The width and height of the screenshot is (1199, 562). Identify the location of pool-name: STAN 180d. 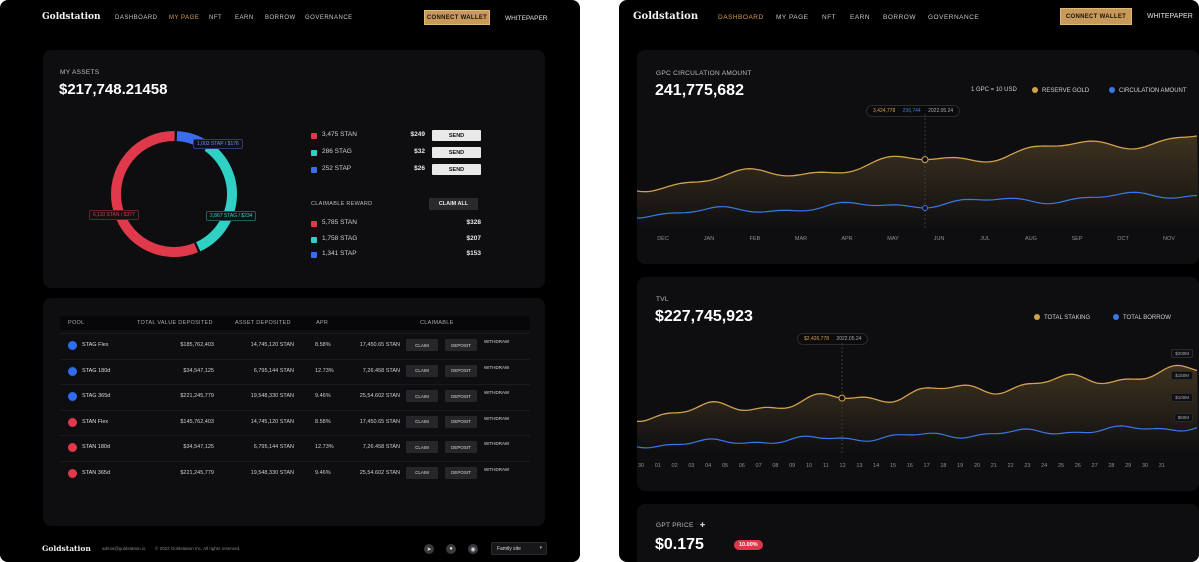
(96, 447).